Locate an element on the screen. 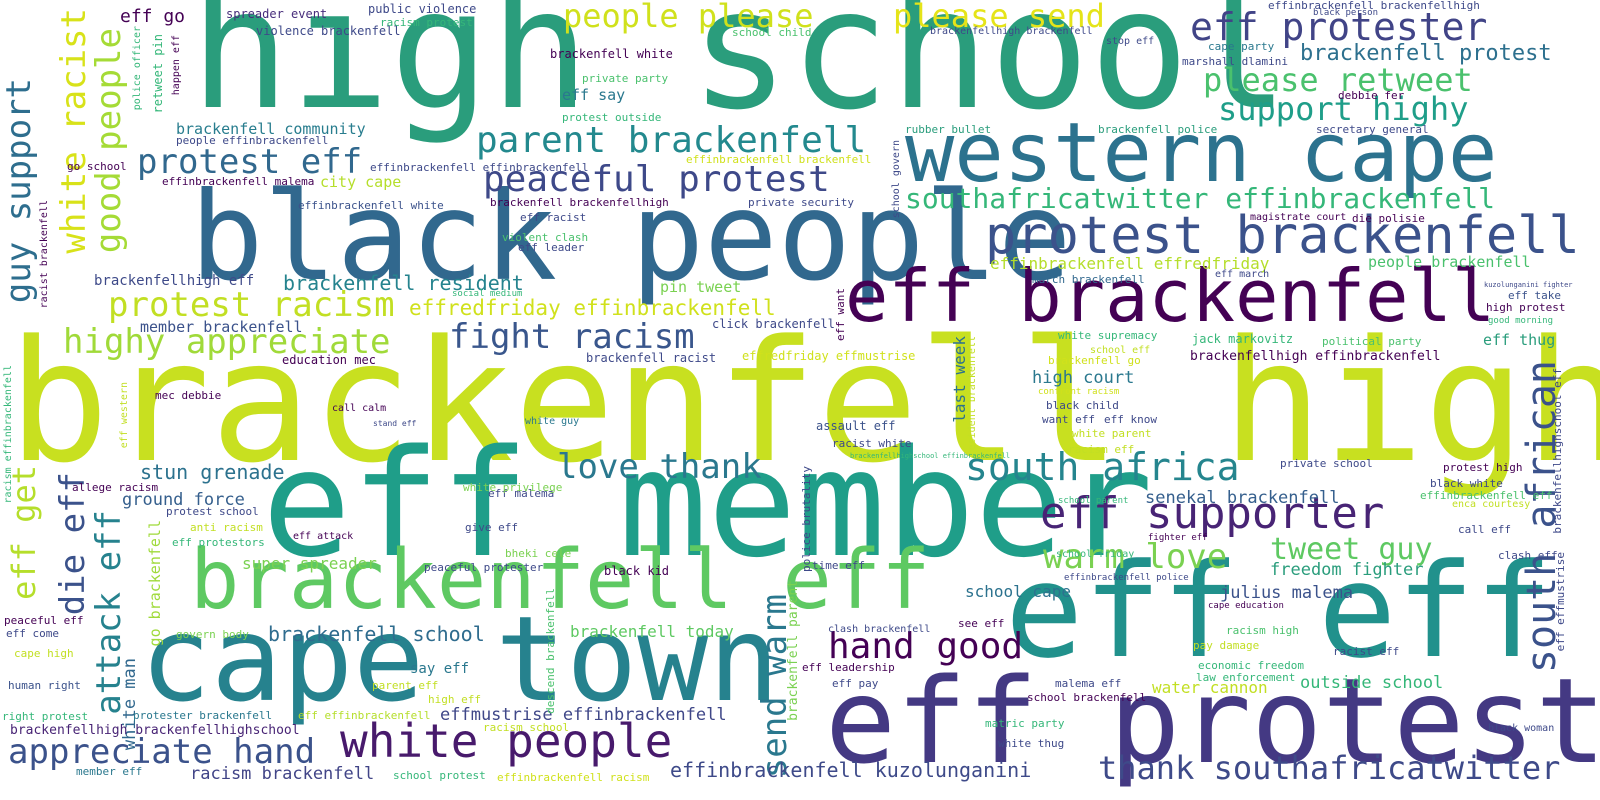 This screenshot has width=1600, height=800. phrase: economic freedom is located at coordinates (1251, 665).